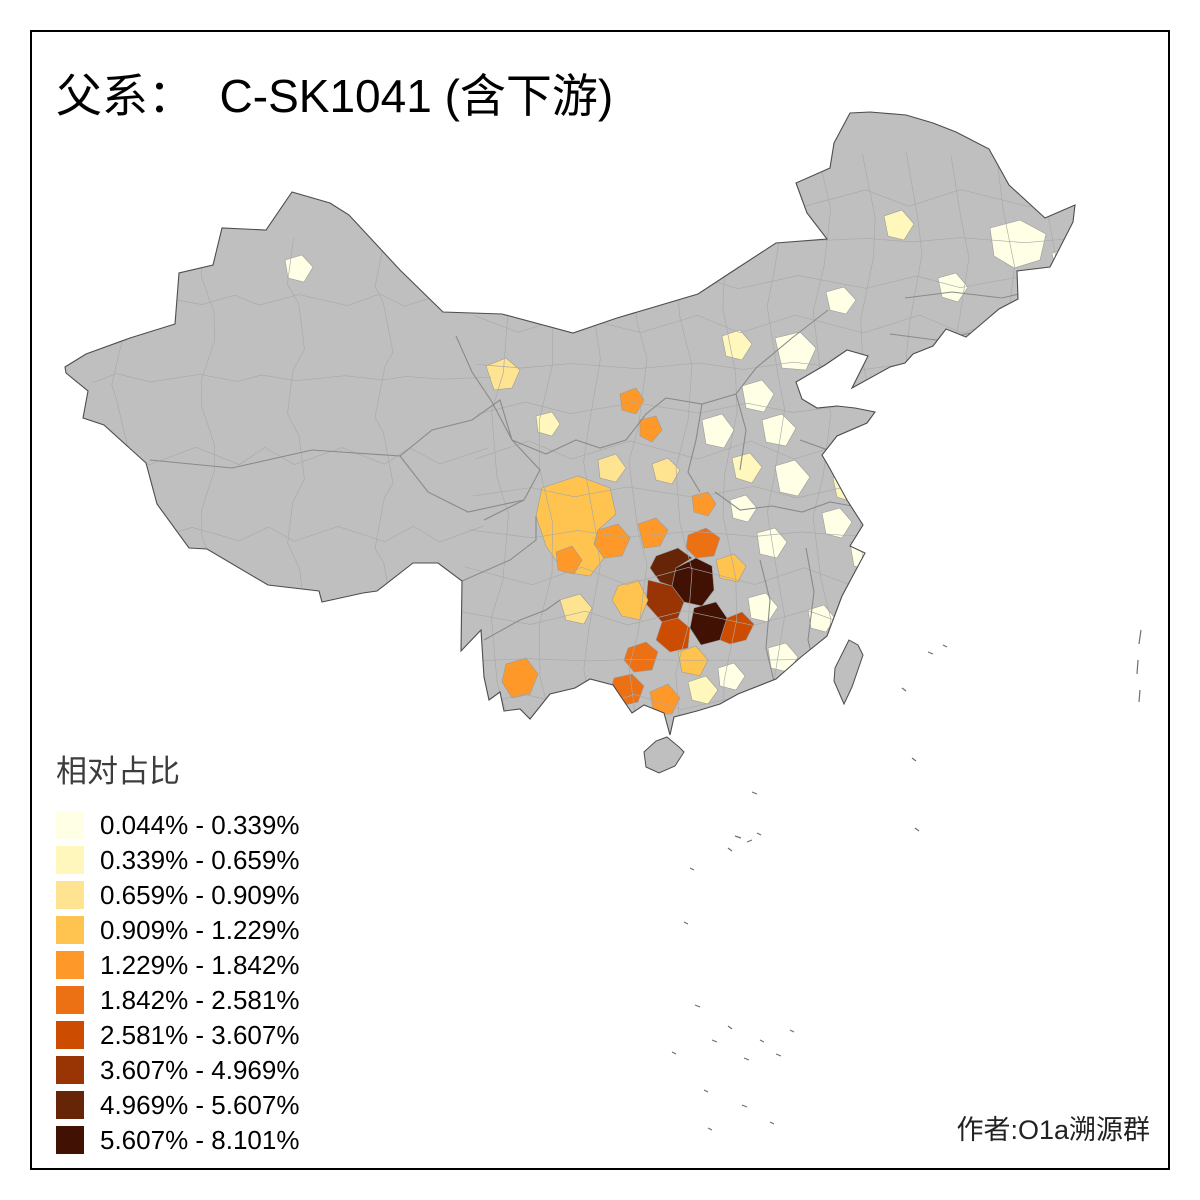  I want to click on legend-label: 0.659% - 0.909%, so click(200, 894).